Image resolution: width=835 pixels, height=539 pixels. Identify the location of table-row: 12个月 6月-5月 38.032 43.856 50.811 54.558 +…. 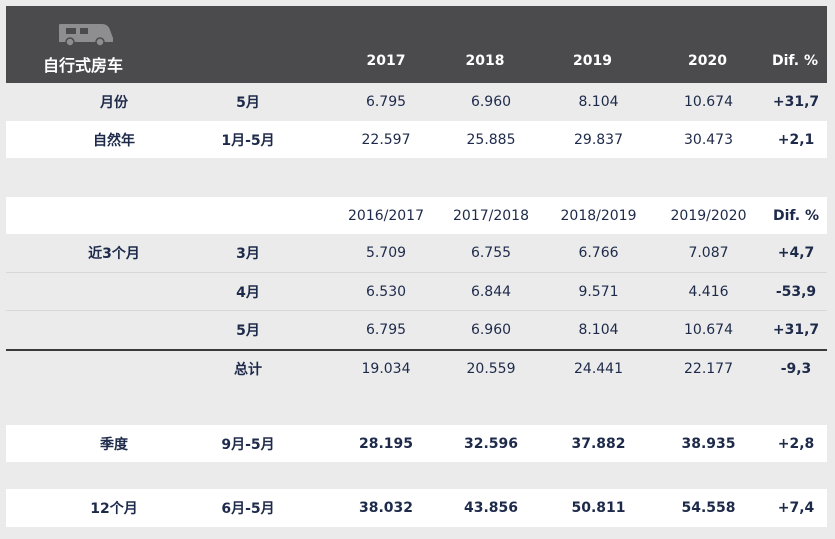
(416, 508).